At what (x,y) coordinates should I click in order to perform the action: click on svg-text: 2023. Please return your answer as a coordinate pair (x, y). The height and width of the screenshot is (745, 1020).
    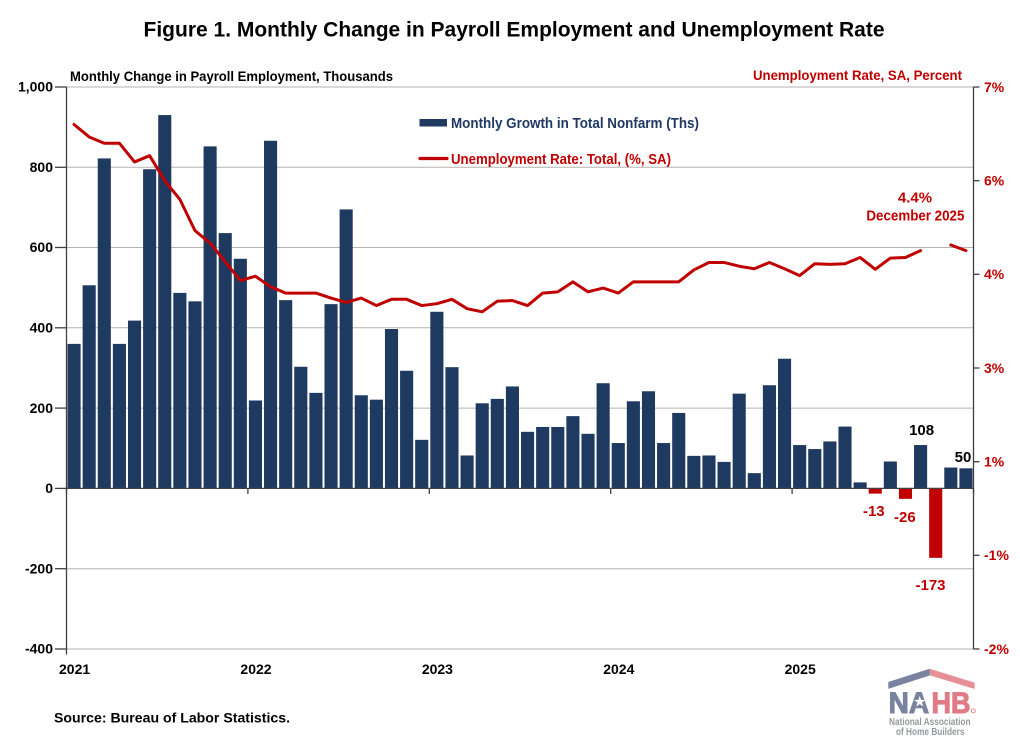
    Looking at the image, I should click on (437, 669).